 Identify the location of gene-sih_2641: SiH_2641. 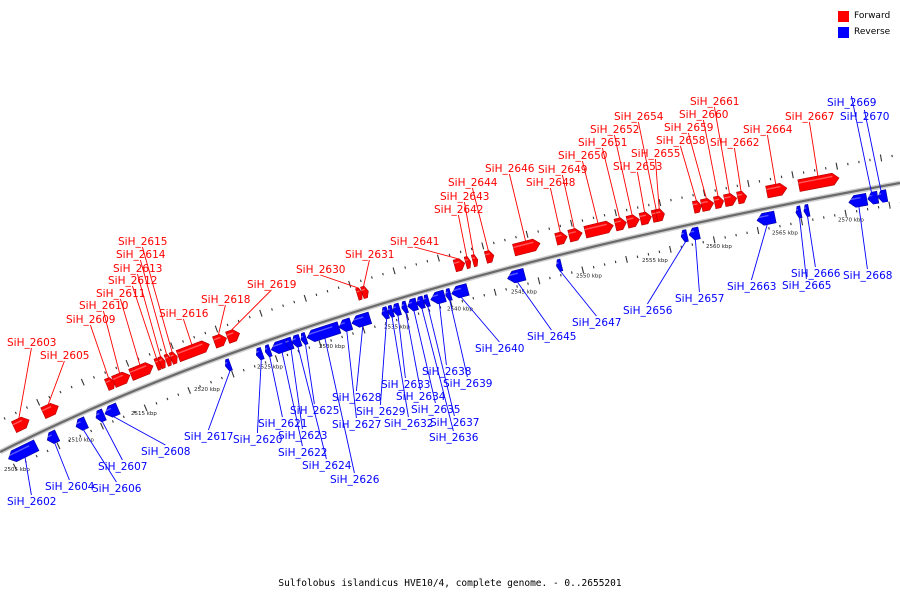
(428, 254).